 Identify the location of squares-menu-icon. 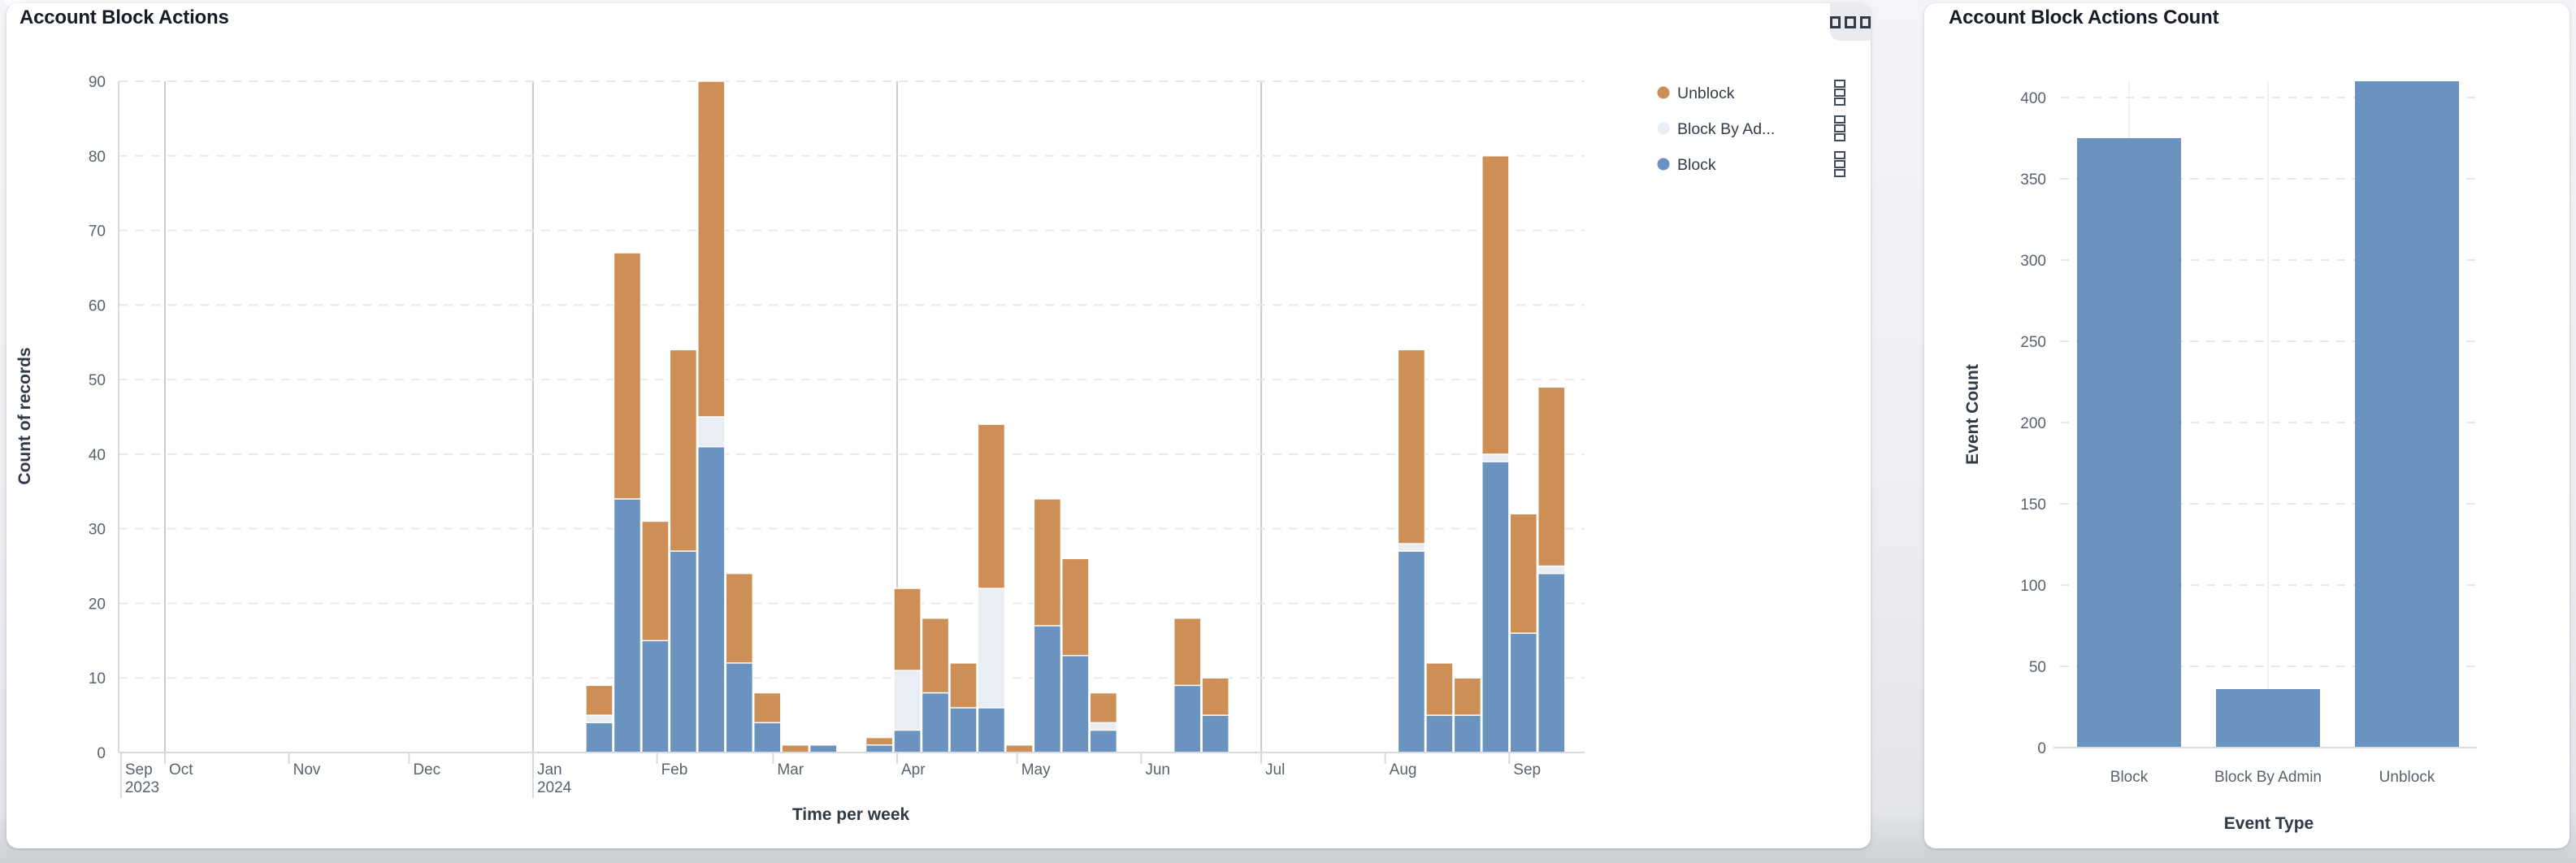
(1835, 21).